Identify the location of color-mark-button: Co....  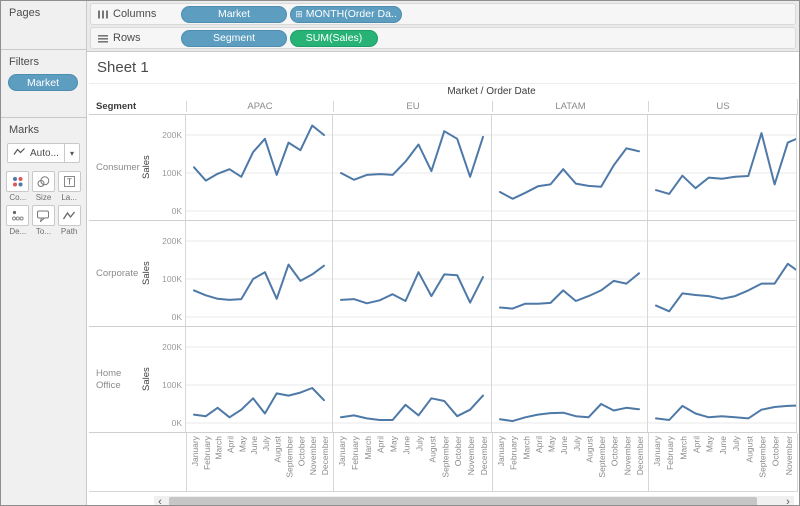
(18, 186).